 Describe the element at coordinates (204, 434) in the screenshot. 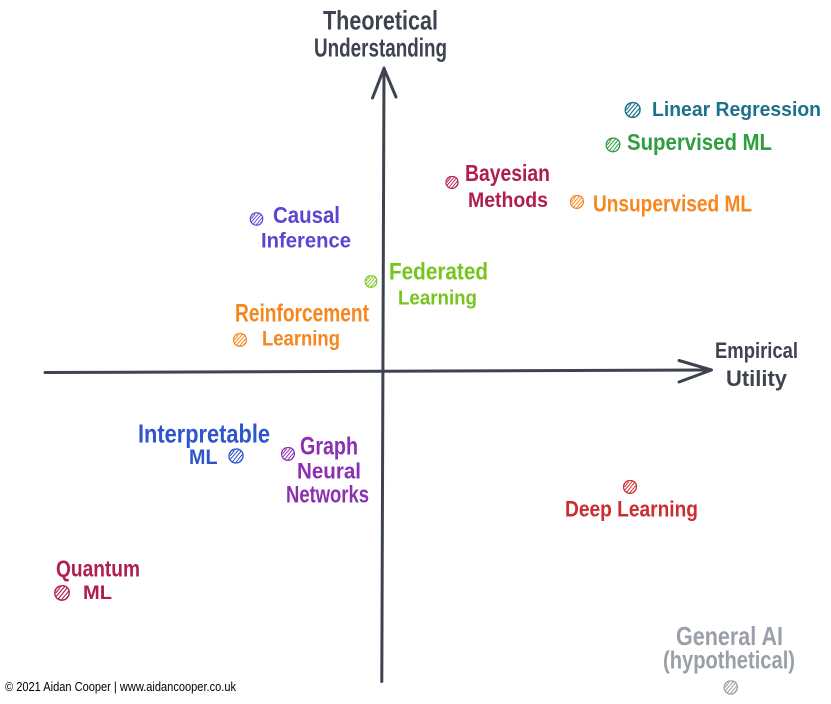

I see `svg-text: Interpretable` at that location.